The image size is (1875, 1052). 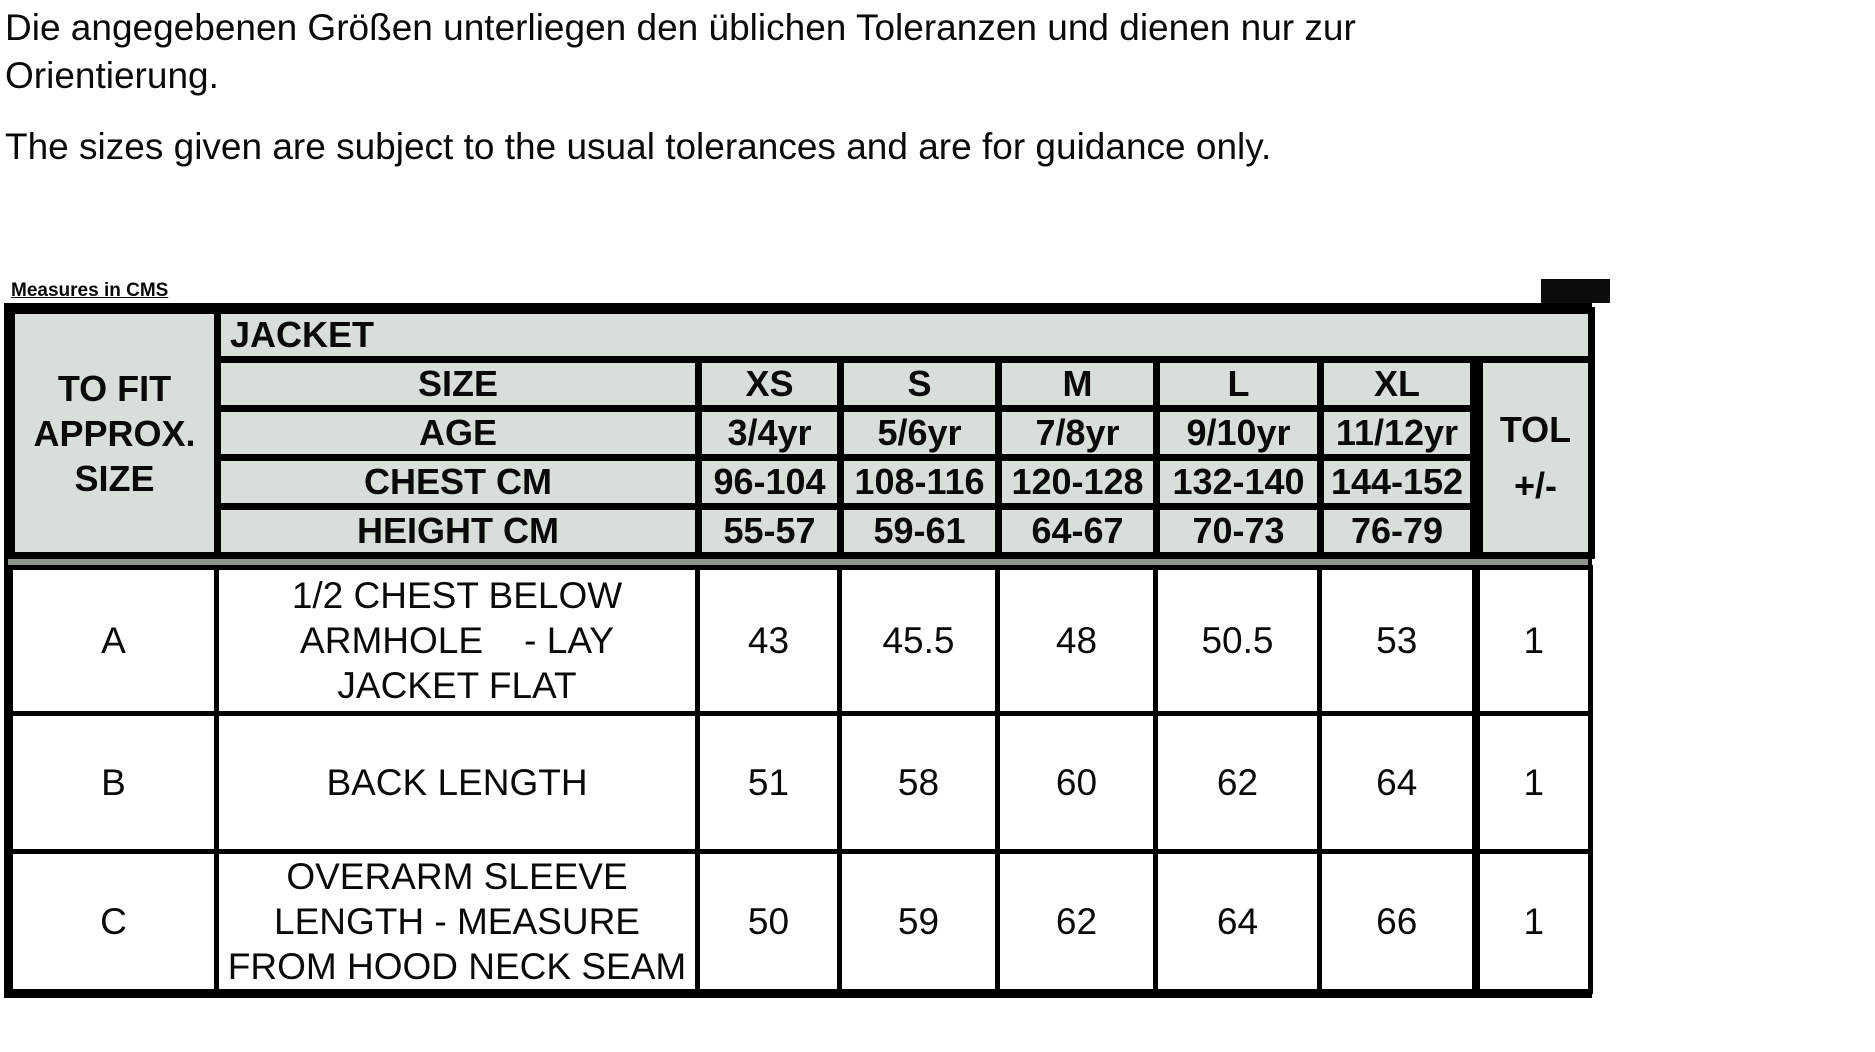 I want to click on size-cell-m: M, so click(x=1077, y=384).